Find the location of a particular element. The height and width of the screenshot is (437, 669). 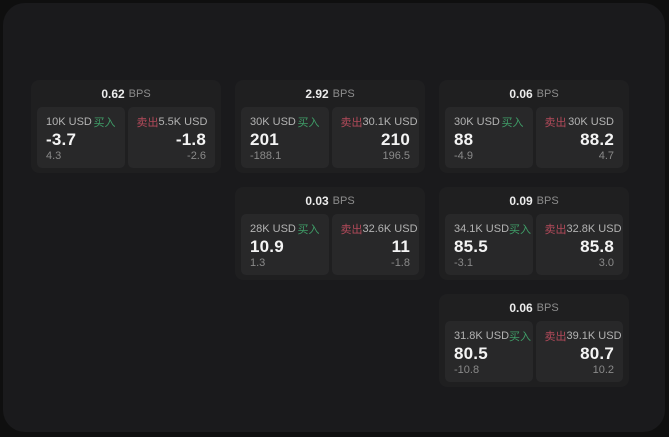

sell-tile: 卖出 30.1K USD 210 196.5 is located at coordinates (375, 137).